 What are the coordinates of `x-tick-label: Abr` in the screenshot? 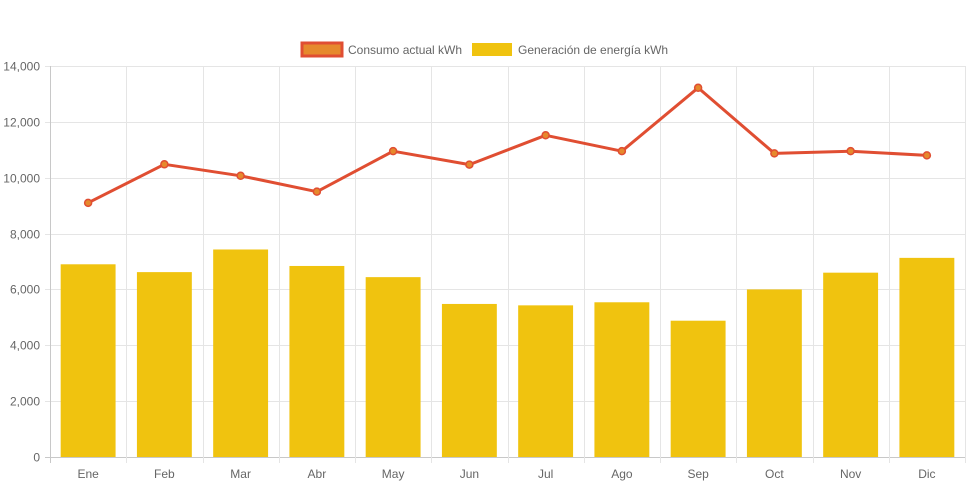 It's located at (317, 474).